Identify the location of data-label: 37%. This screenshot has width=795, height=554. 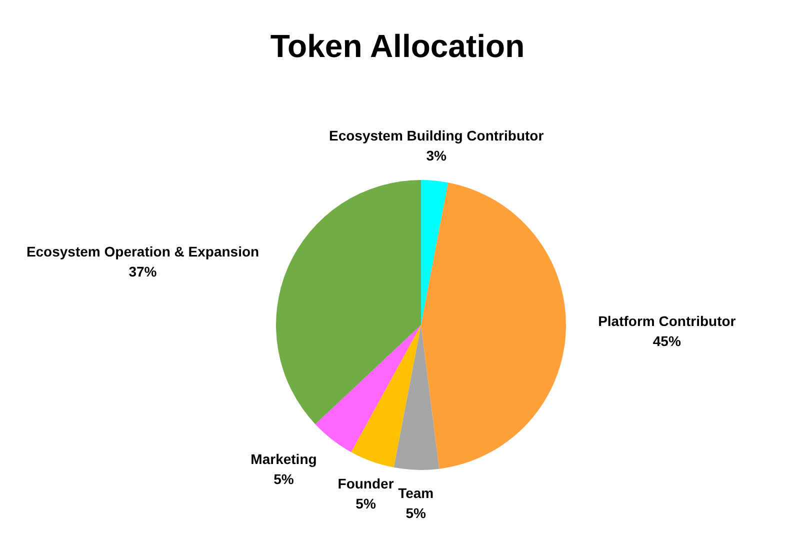
(143, 271).